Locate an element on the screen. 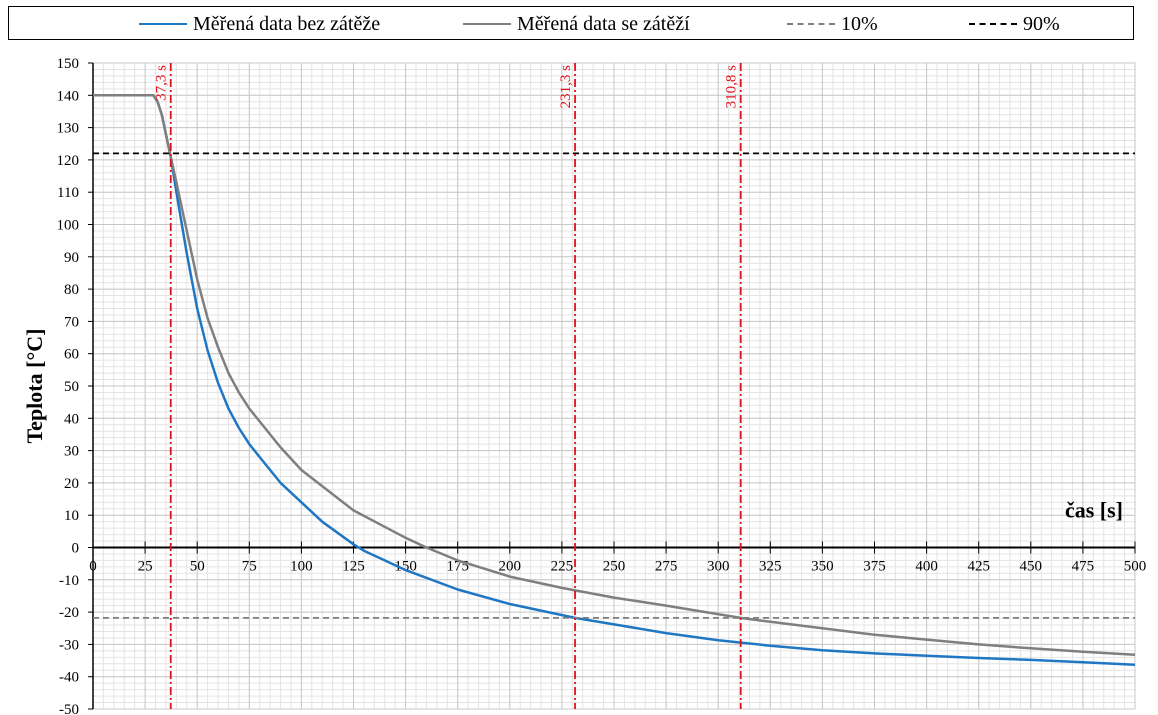 The height and width of the screenshot is (715, 1158). y-tick-label: 120 is located at coordinates (68, 161).